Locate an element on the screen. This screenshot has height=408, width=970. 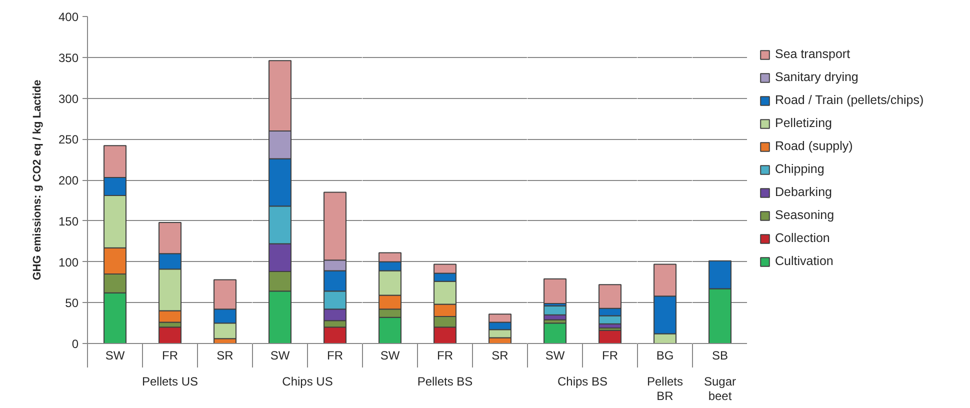
y-axis-title: GHG emissions: g CO2 eq / kg Lactide is located at coordinates (37, 180).